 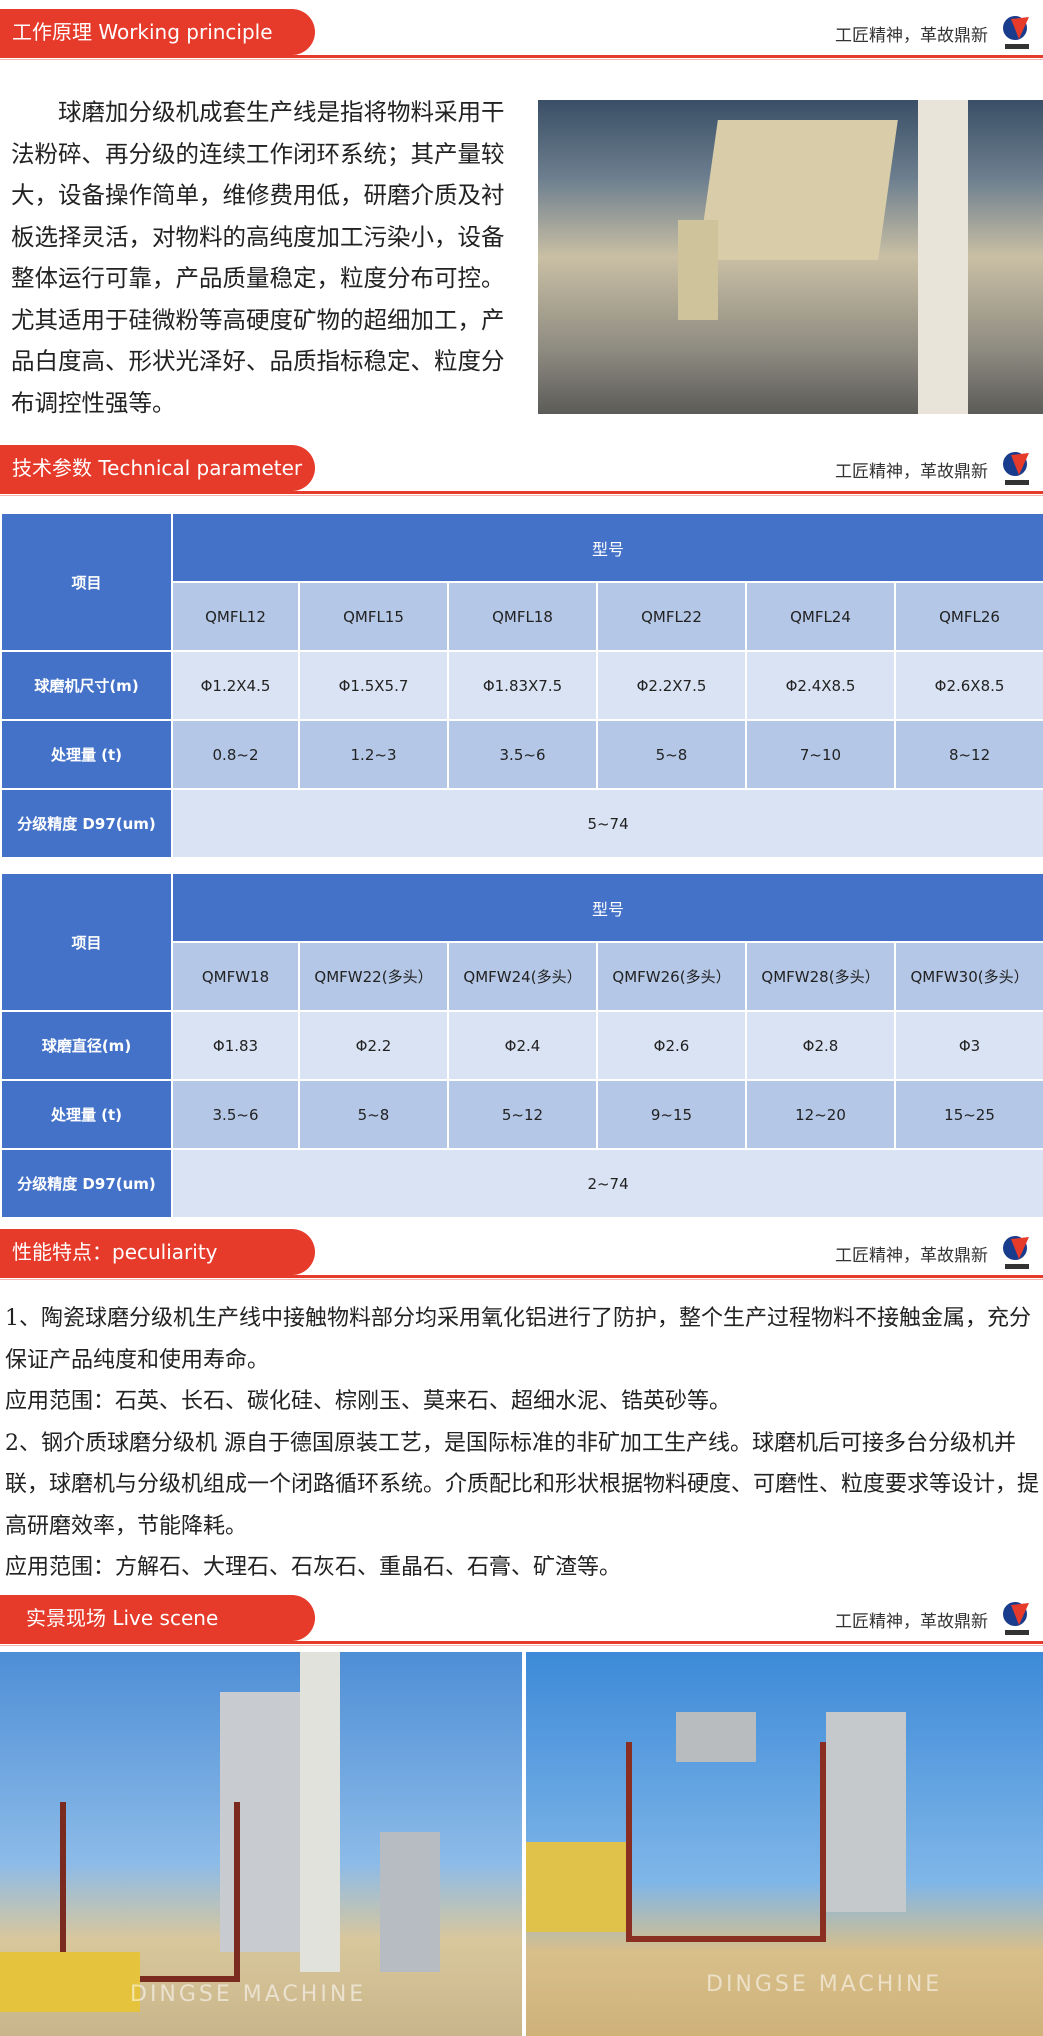 I want to click on value-cell: 5~12, so click(x=522, y=1114).